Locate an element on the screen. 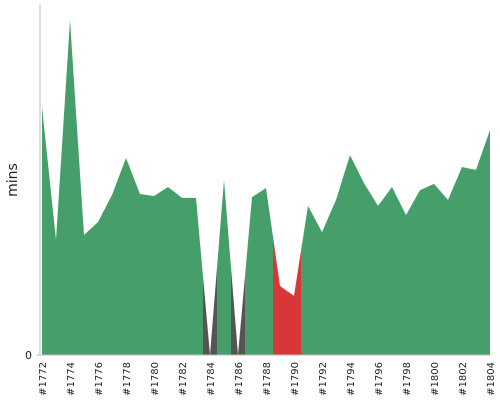  x-tick-label: #1800 is located at coordinates (435, 379).